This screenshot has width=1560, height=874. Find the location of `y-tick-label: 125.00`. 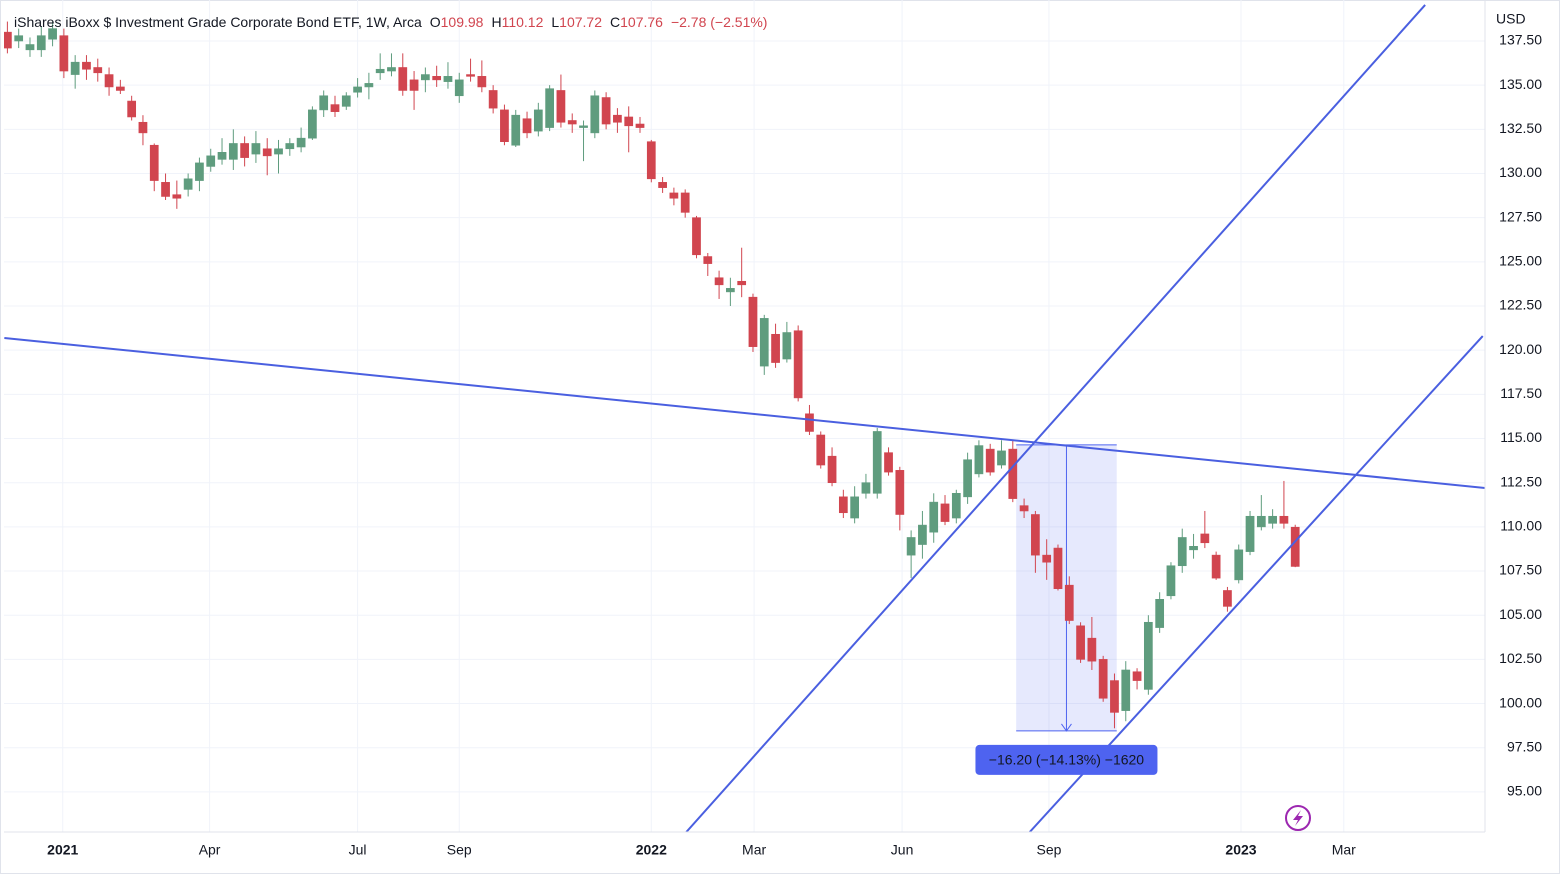

y-tick-label: 125.00 is located at coordinates (1520, 261).